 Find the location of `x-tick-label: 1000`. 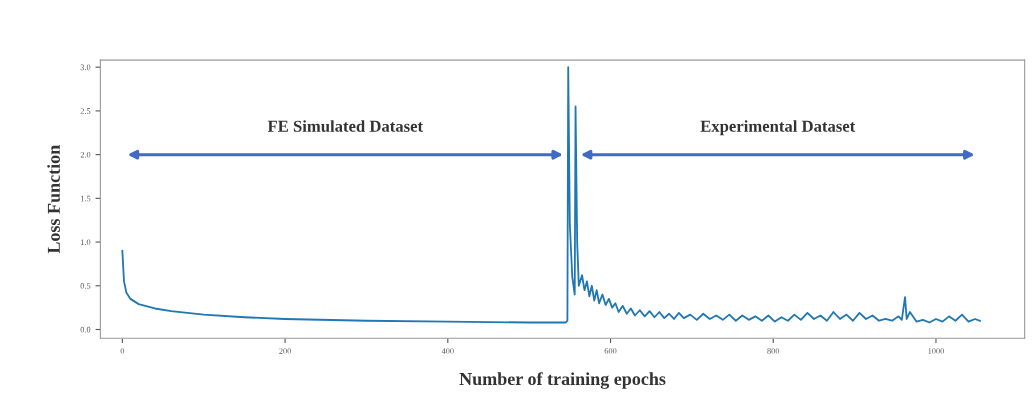

x-tick-label: 1000 is located at coordinates (936, 351).